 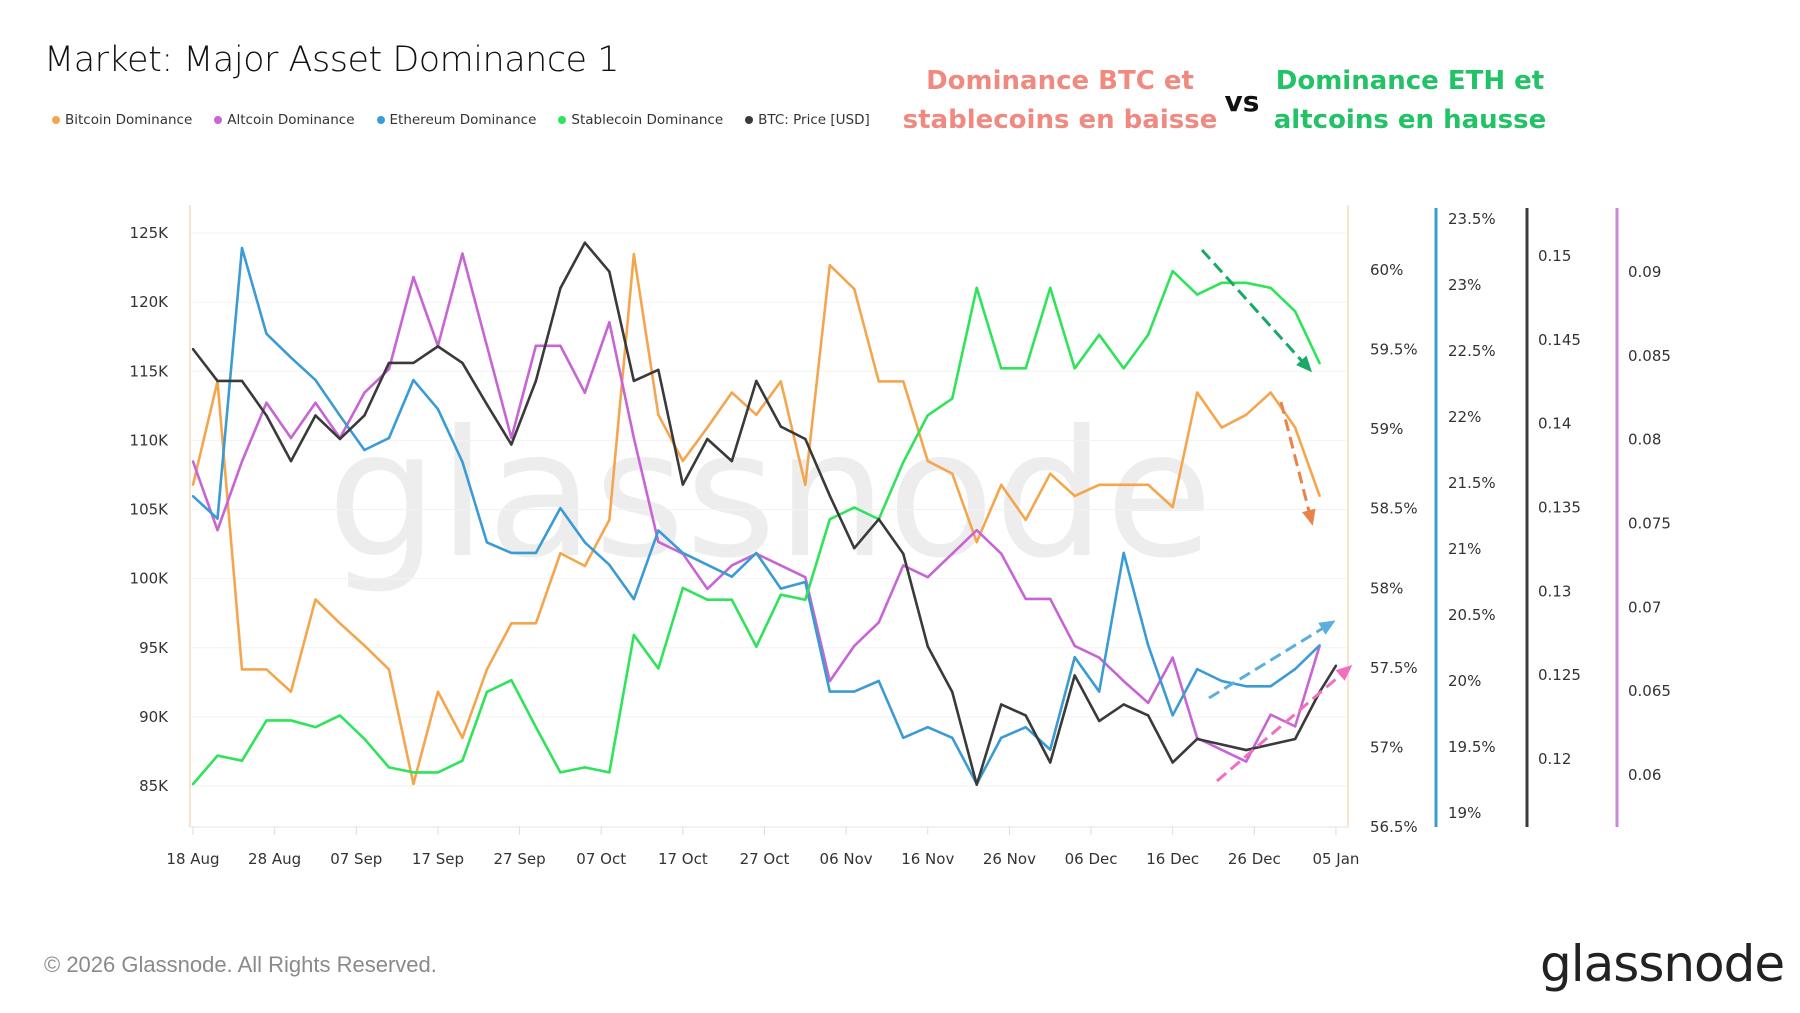 What do you see at coordinates (683, 859) in the screenshot?
I see `x-tick-label: 17 Oct` at bounding box center [683, 859].